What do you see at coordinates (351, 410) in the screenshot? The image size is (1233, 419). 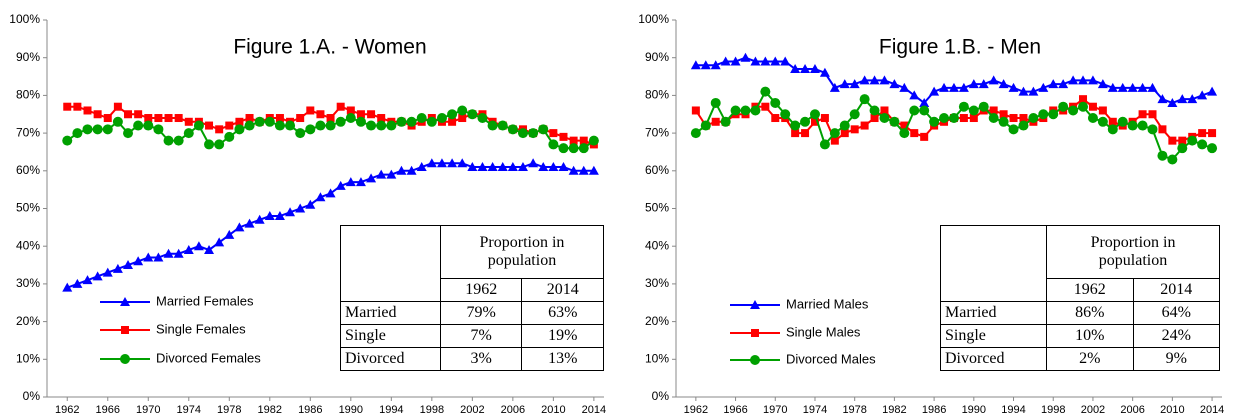 I see `x-tick-label: 1990` at bounding box center [351, 410].